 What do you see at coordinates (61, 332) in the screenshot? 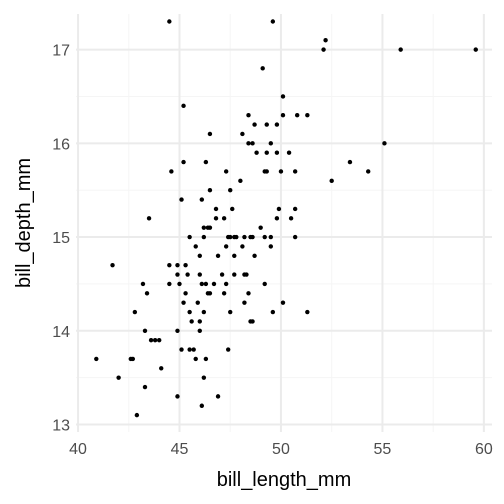
I see `y-tick-label: 14` at bounding box center [61, 332].